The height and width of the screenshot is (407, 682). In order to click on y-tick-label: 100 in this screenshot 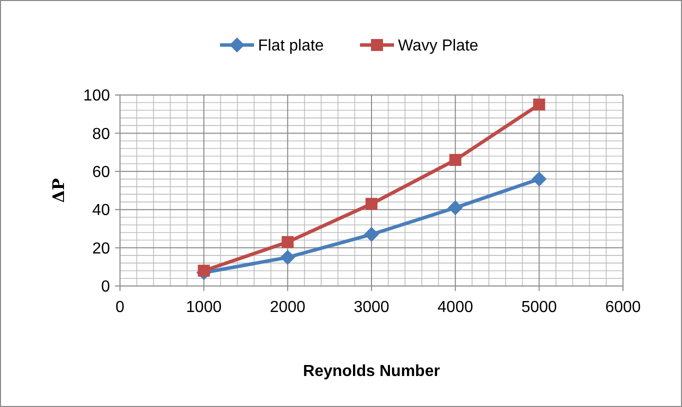, I will do `click(96, 96)`.